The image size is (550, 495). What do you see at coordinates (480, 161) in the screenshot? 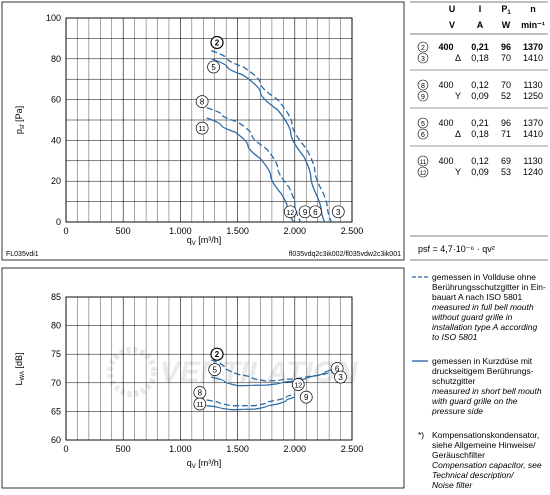
I see `row-current: 0,12` at bounding box center [480, 161].